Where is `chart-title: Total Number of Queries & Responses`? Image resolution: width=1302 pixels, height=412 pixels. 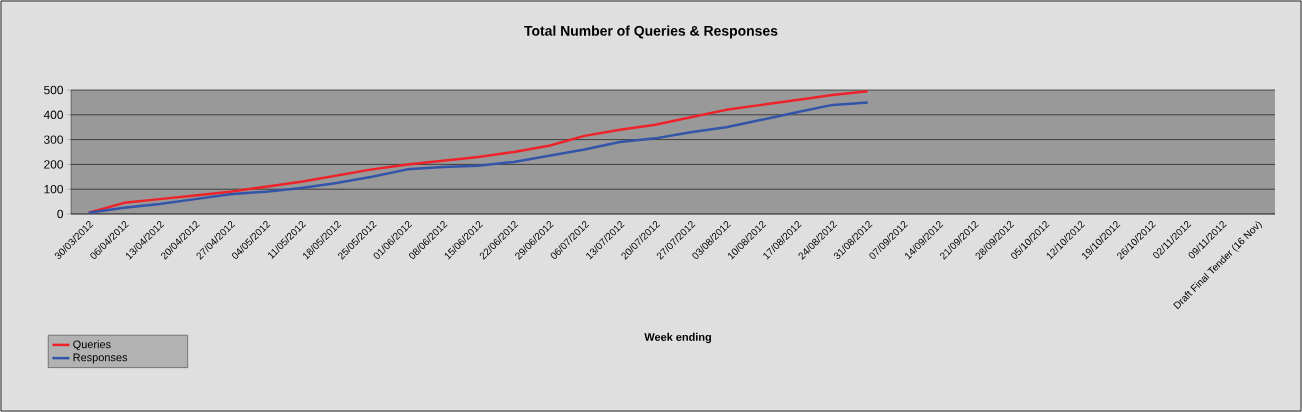 chart-title: Total Number of Queries & Responses is located at coordinates (651, 32).